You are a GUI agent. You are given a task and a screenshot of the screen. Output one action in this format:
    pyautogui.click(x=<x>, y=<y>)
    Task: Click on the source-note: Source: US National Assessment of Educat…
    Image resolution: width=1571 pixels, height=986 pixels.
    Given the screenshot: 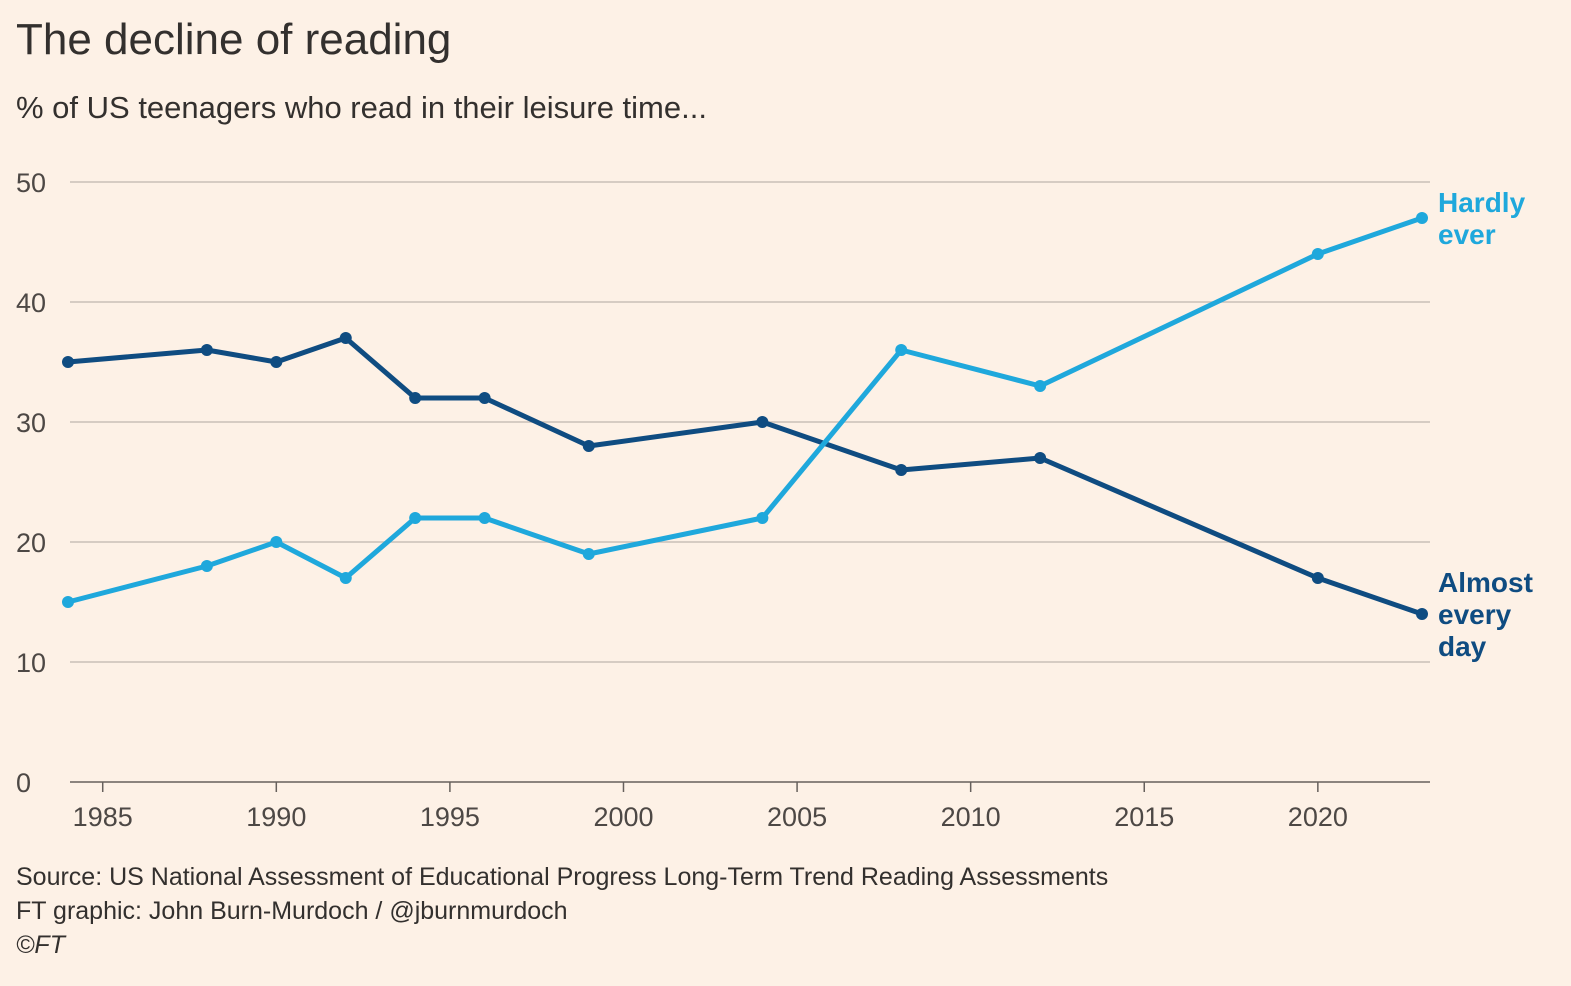 What is the action you would take?
    pyautogui.click(x=562, y=877)
    